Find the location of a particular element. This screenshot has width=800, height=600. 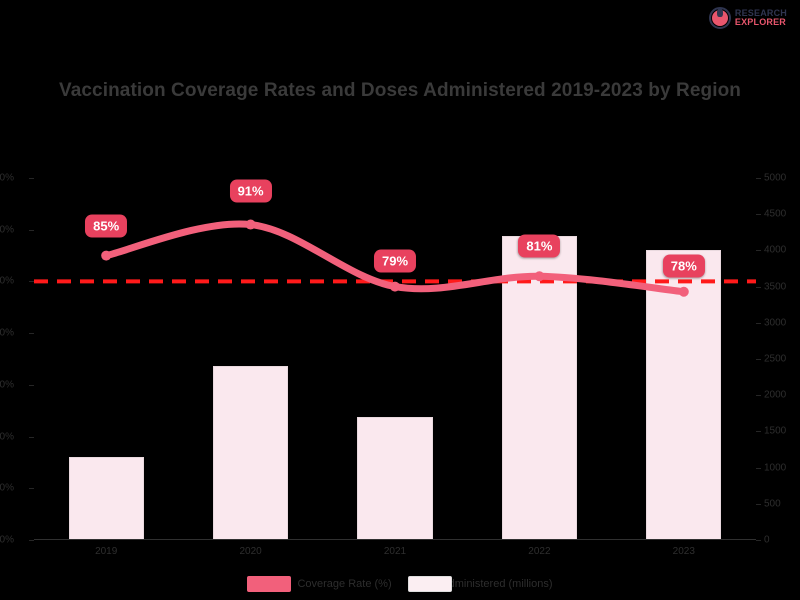

x-tick-label: 2021 is located at coordinates (395, 551).